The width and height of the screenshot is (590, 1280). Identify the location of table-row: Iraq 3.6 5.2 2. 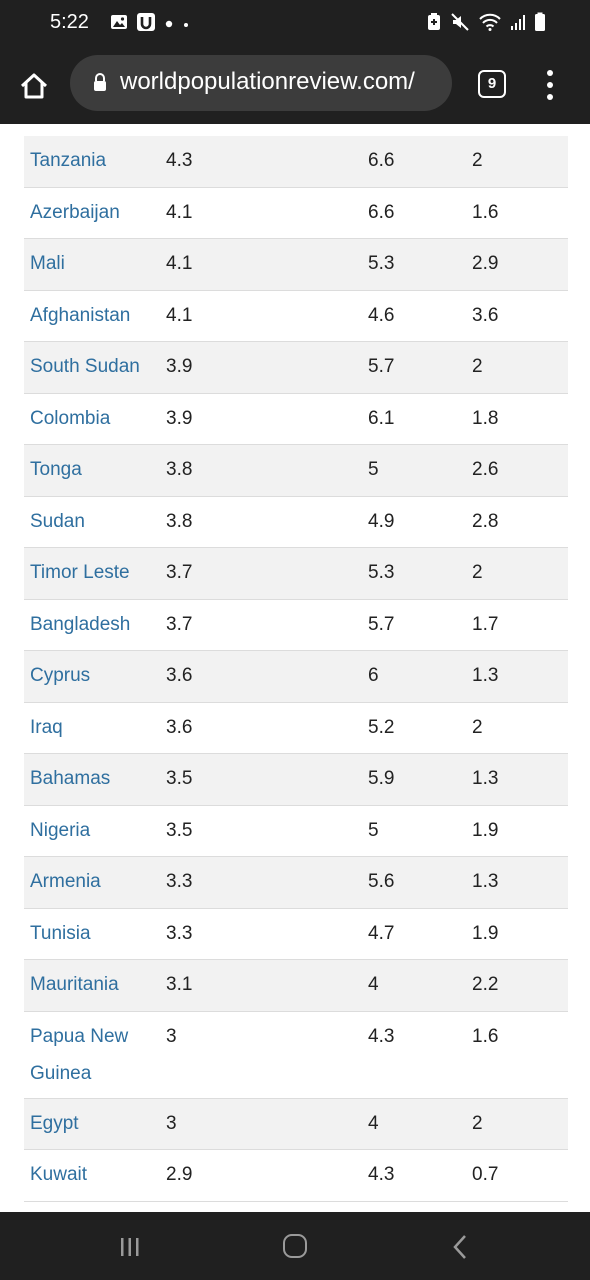
(296, 728).